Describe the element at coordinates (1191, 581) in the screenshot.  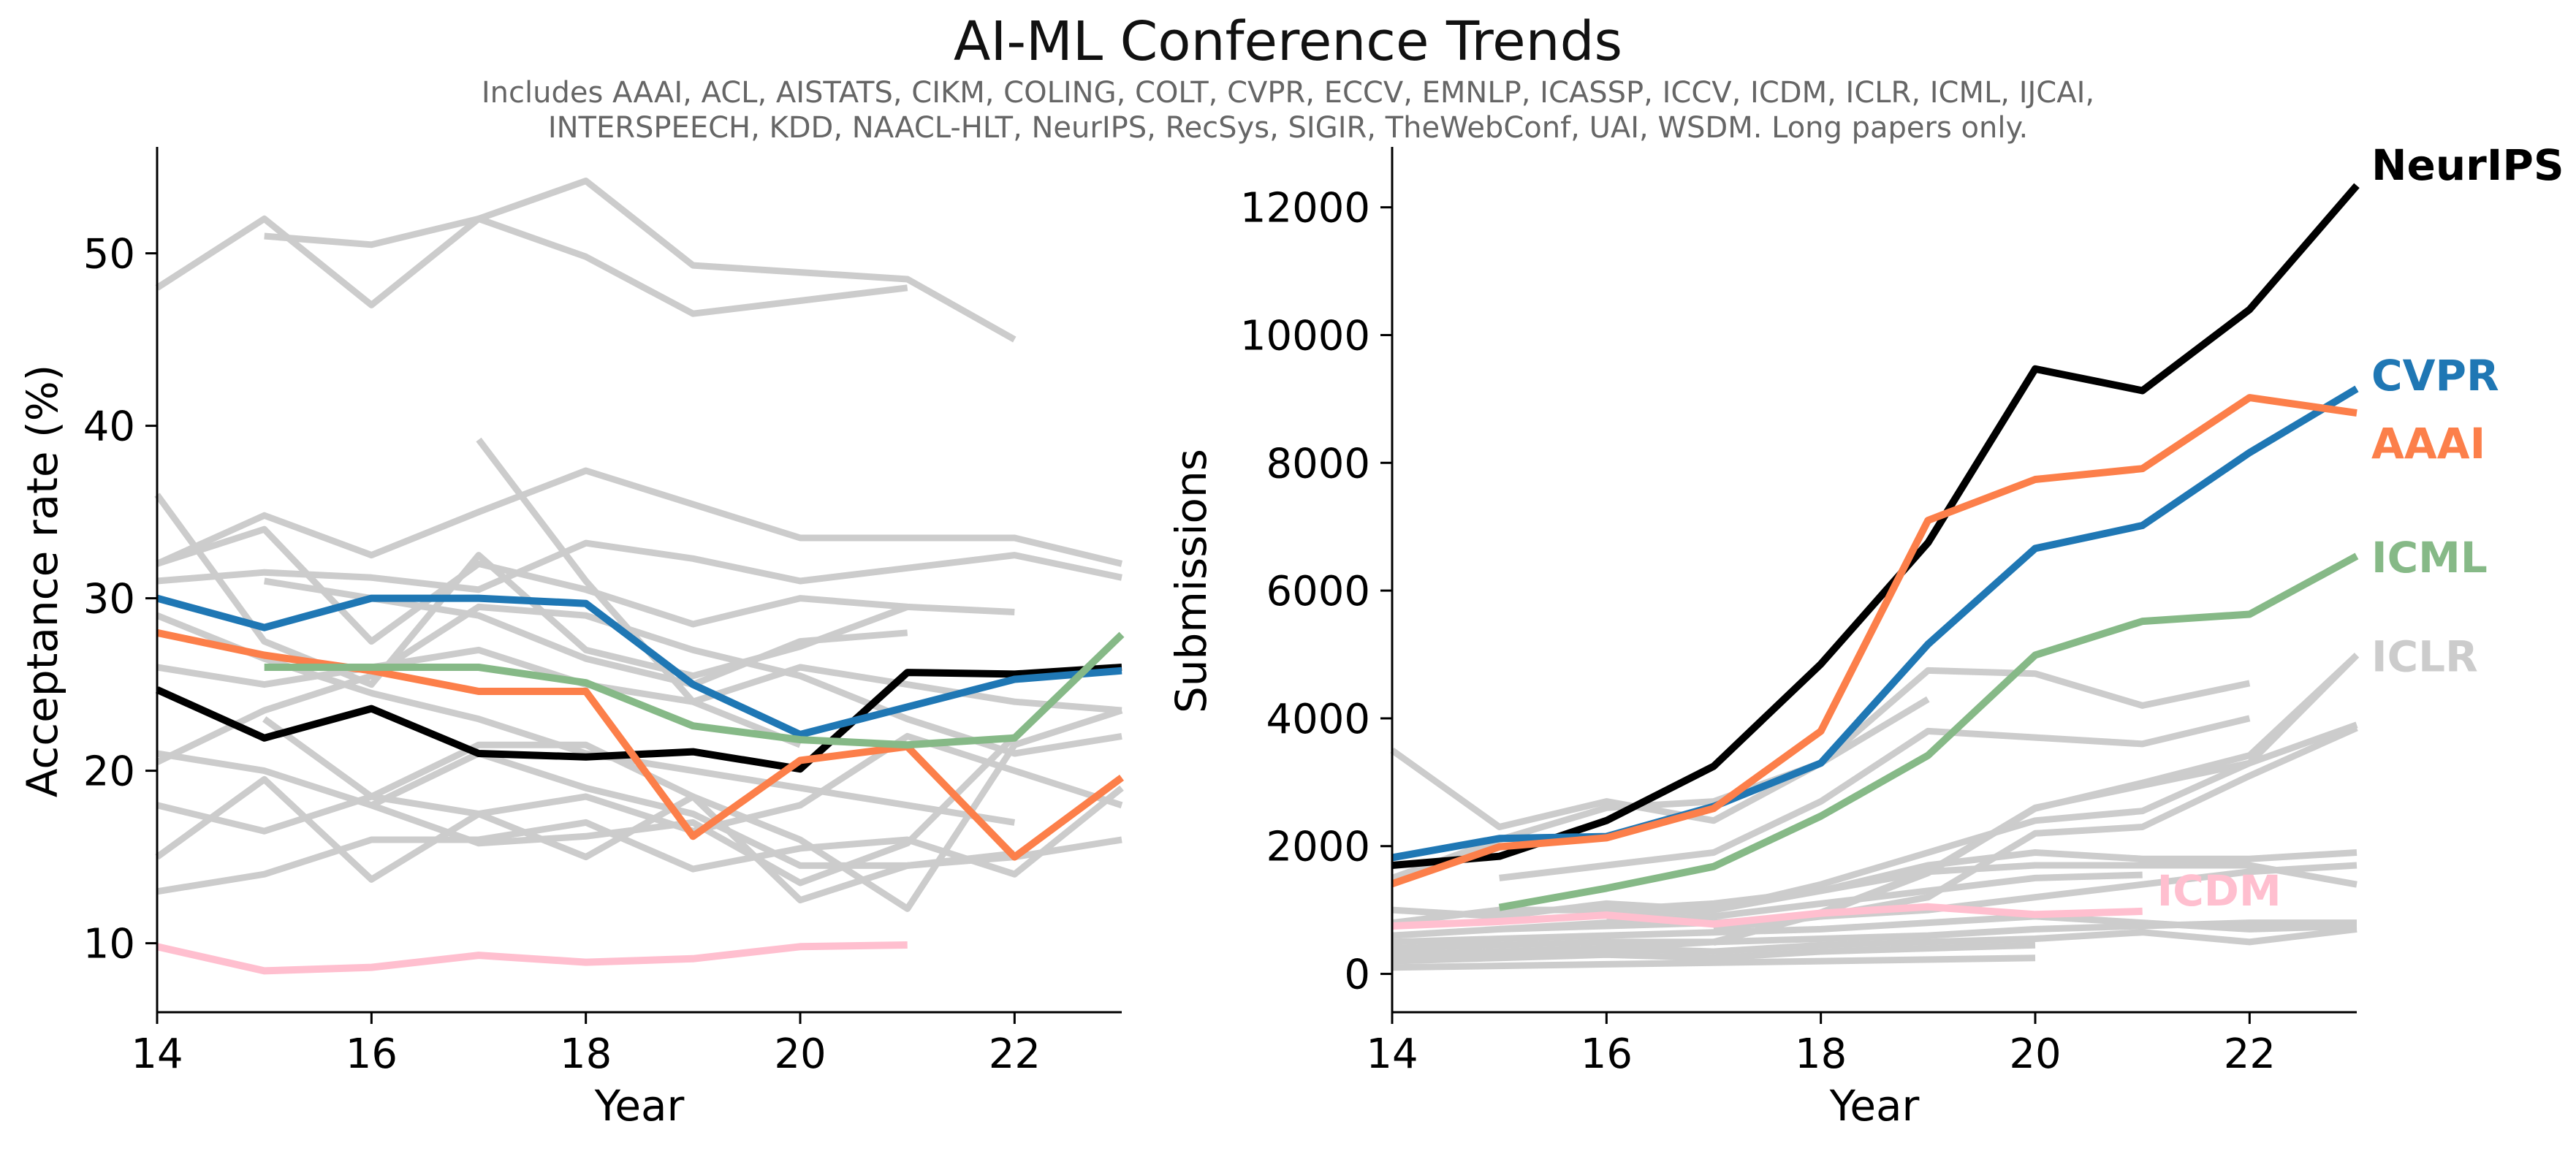
I see `y-axis-label: Submissions` at that location.